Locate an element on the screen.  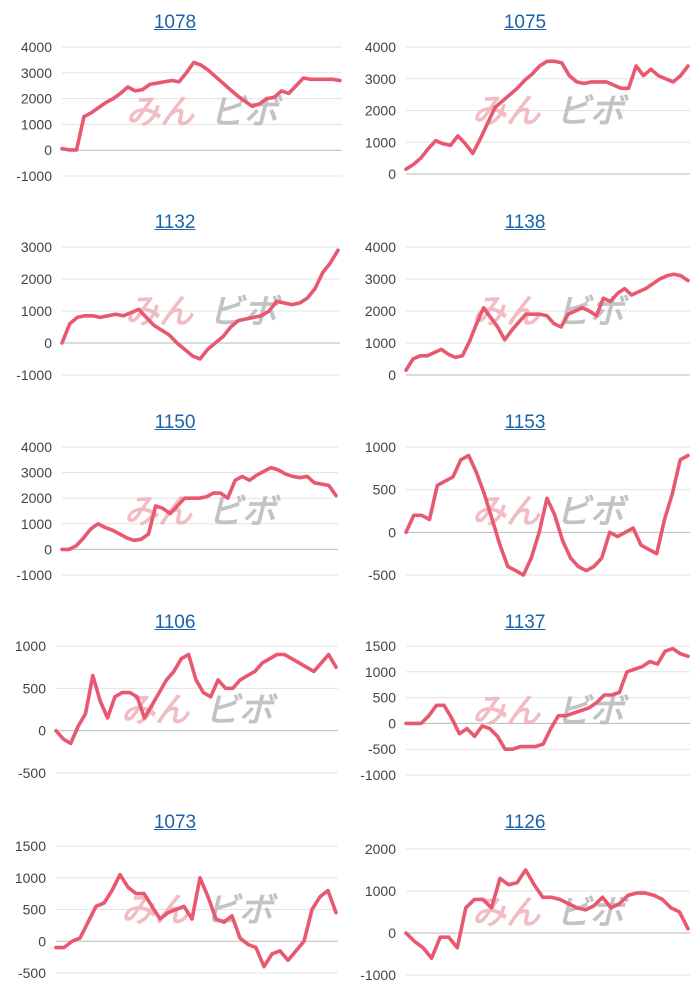
chart-panel-1073: 1073 -500 0 500 1000 1500 みん ビボ is located at coordinates (175, 900).